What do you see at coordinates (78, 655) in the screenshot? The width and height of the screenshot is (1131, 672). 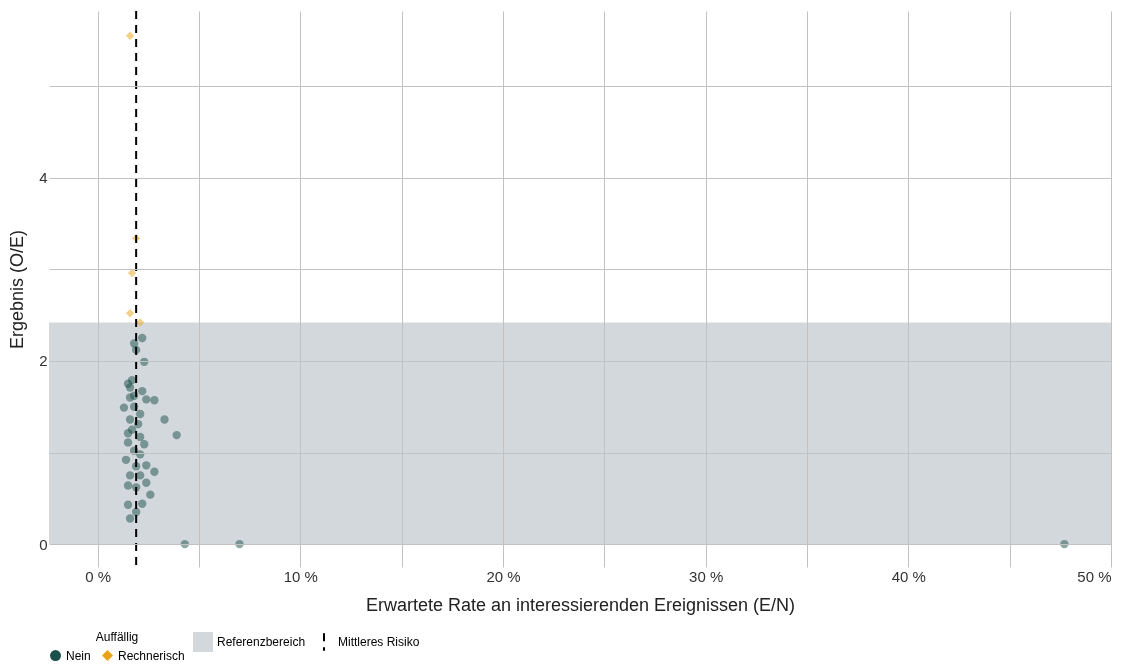 I see `legend-label: Nein` at bounding box center [78, 655].